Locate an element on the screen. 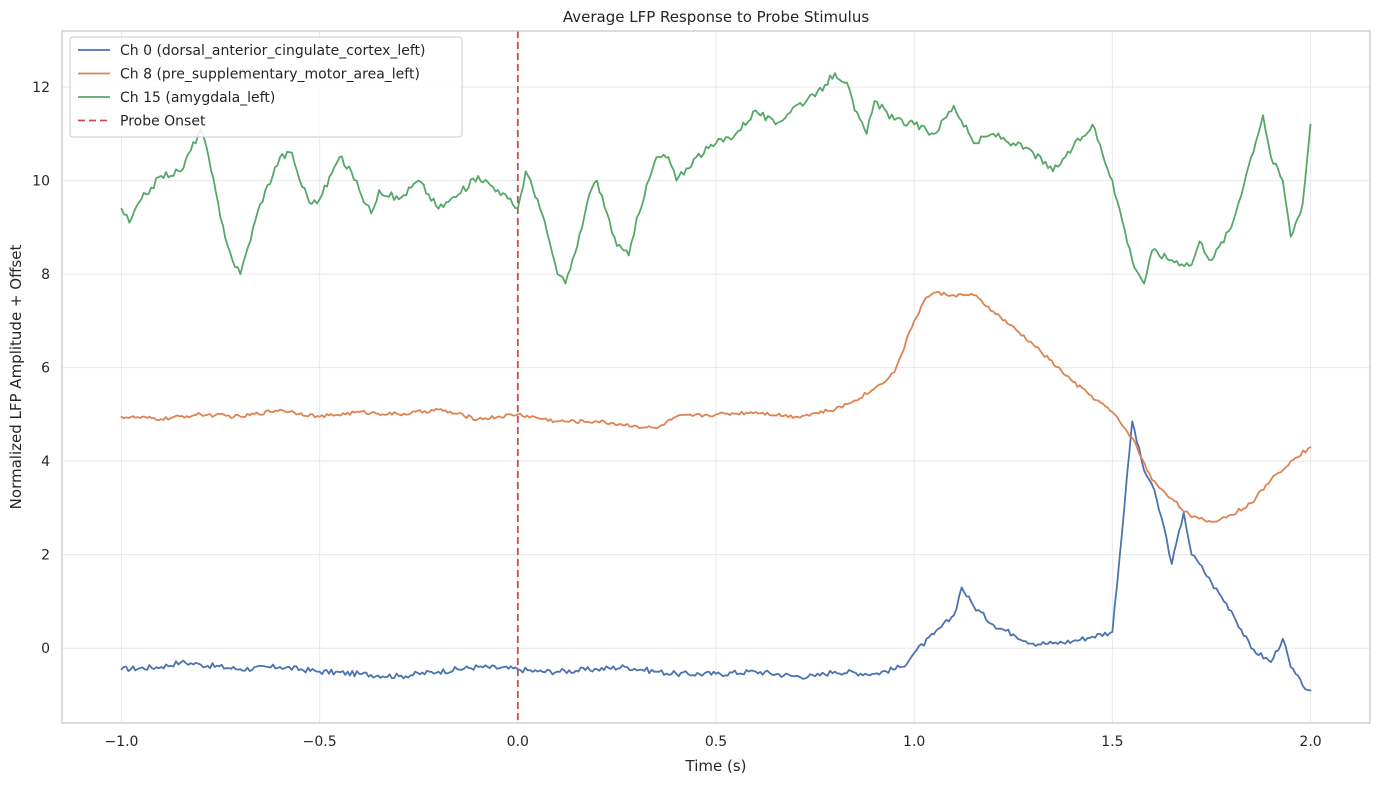 This screenshot has height=789, width=1384. legend-box is located at coordinates (266, 87).